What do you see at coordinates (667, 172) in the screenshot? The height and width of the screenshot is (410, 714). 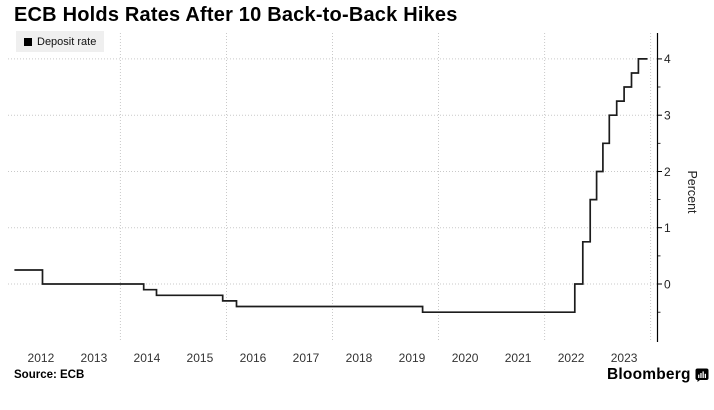 I see `y-tick-label: 2` at bounding box center [667, 172].